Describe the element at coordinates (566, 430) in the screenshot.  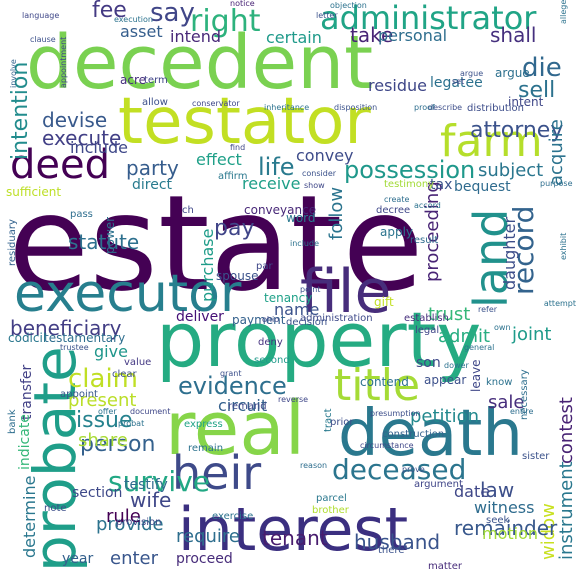
I see `word-56: contest` at that location.